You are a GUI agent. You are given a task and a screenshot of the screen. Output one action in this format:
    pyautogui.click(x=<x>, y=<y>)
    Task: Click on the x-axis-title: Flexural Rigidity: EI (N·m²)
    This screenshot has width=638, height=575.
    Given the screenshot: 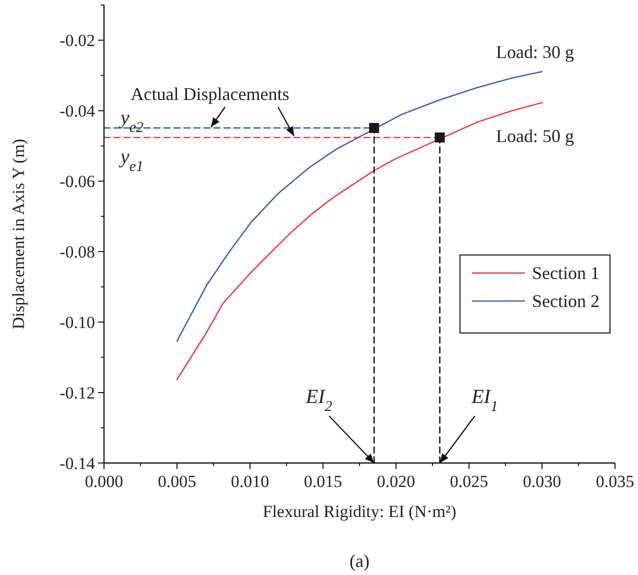 What is the action you would take?
    pyautogui.click(x=359, y=511)
    